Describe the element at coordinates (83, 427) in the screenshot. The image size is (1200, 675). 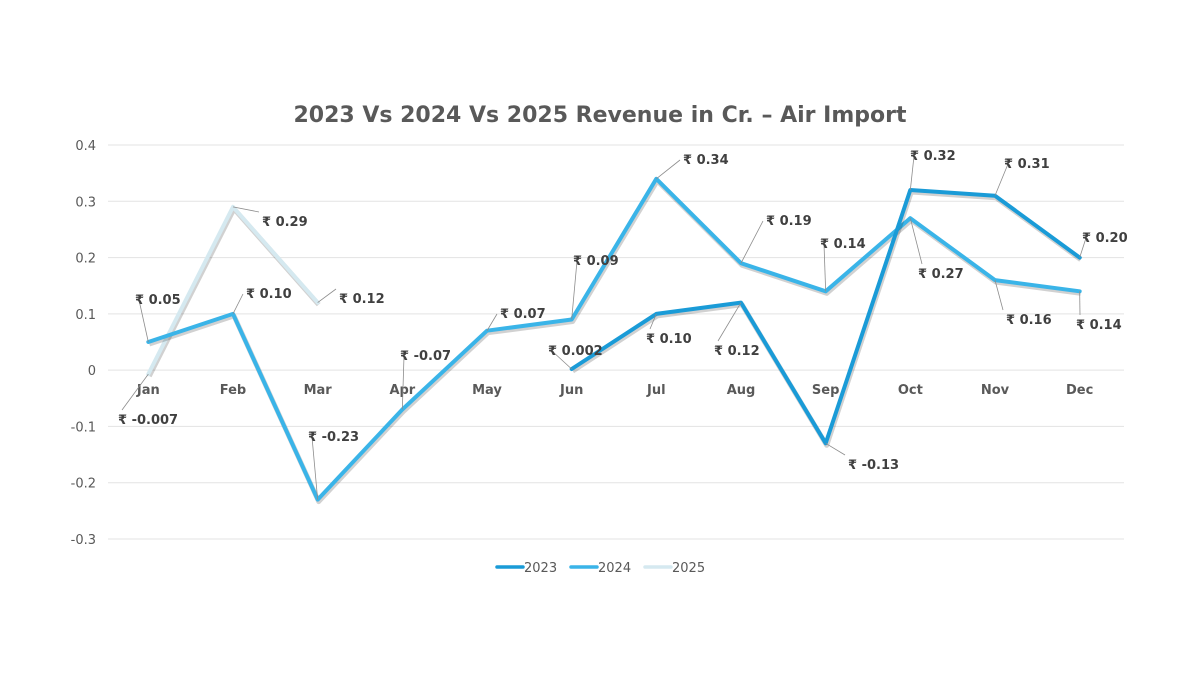
I see `y-tick-label: -0.1` at that location.